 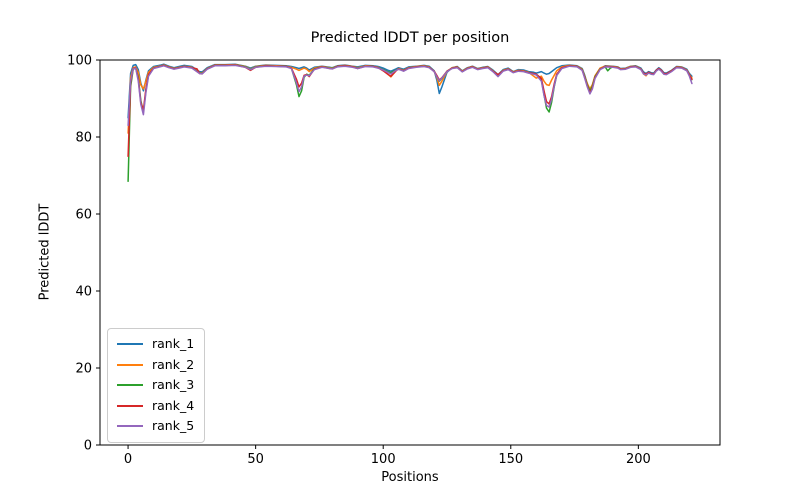 I want to click on y-tick-label: 0, so click(x=88, y=446).